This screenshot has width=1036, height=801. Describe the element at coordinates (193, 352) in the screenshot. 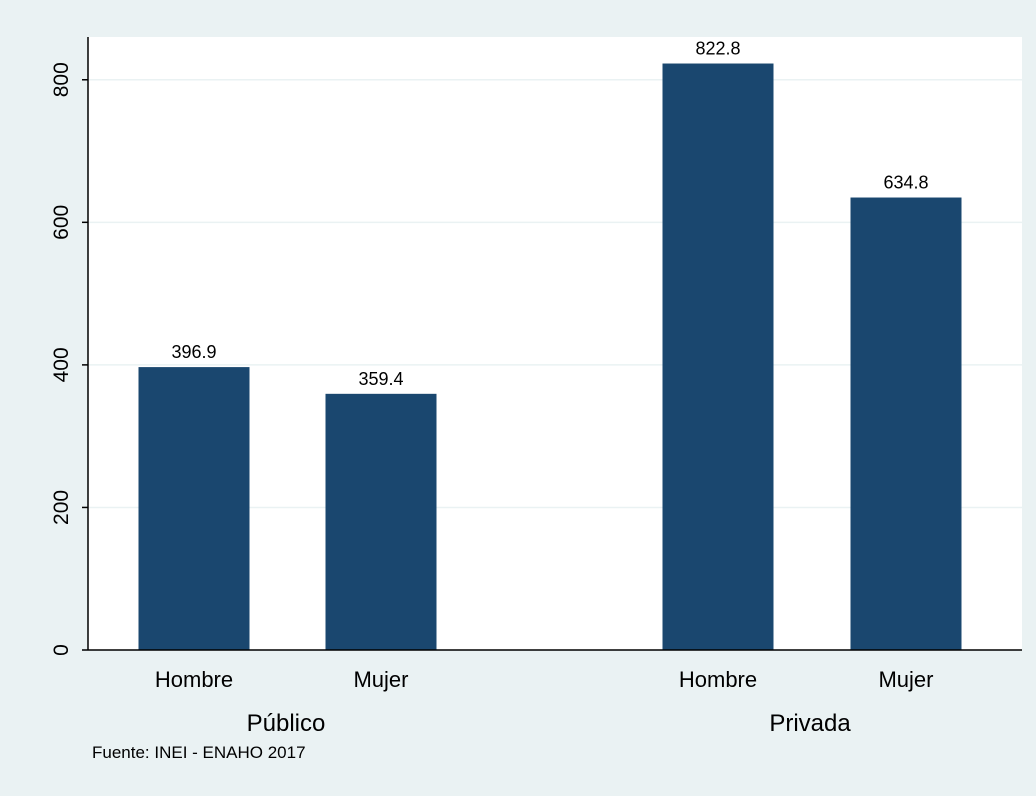

I see `value-label: 396.9` at that location.